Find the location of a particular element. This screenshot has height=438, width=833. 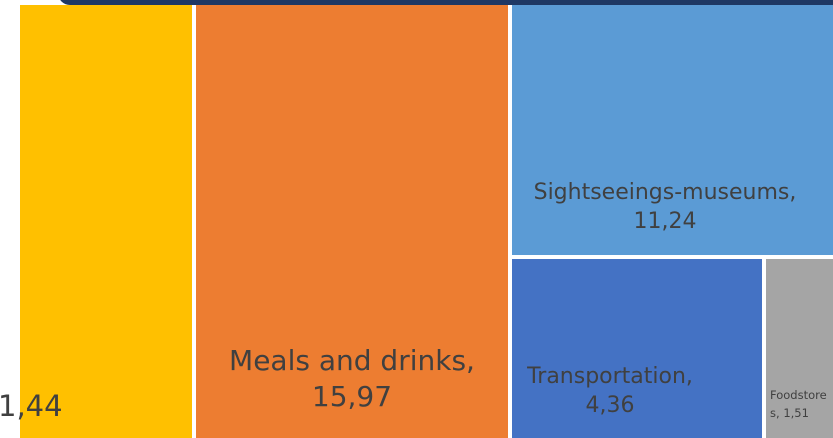

category-label: Foodstores, is located at coordinates (798, 404).